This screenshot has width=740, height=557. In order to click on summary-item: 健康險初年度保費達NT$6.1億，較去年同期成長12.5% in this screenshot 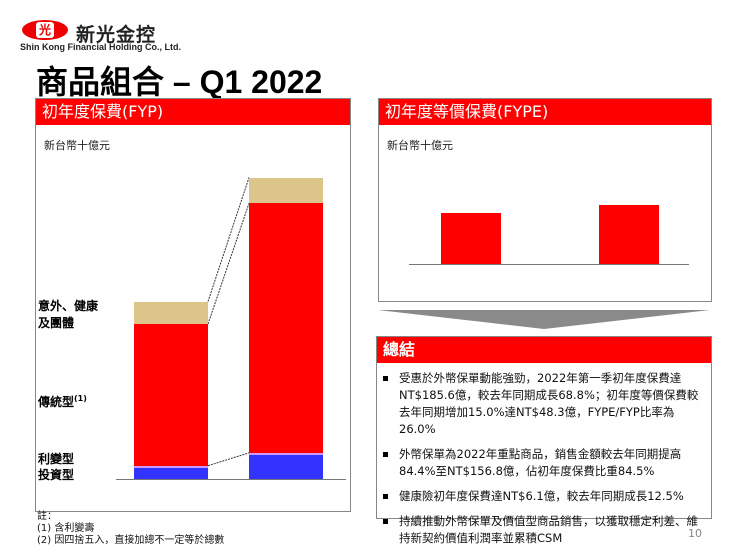, I will do `click(541, 496)`.